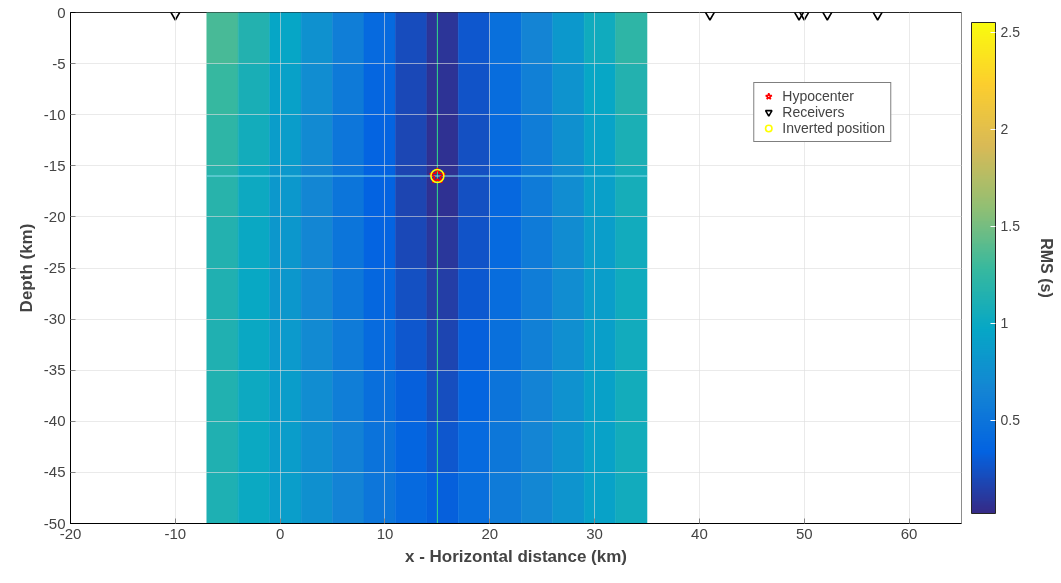 The image size is (1061, 583). What do you see at coordinates (813, 112) in the screenshot?
I see `legend-label: Receivers` at bounding box center [813, 112].